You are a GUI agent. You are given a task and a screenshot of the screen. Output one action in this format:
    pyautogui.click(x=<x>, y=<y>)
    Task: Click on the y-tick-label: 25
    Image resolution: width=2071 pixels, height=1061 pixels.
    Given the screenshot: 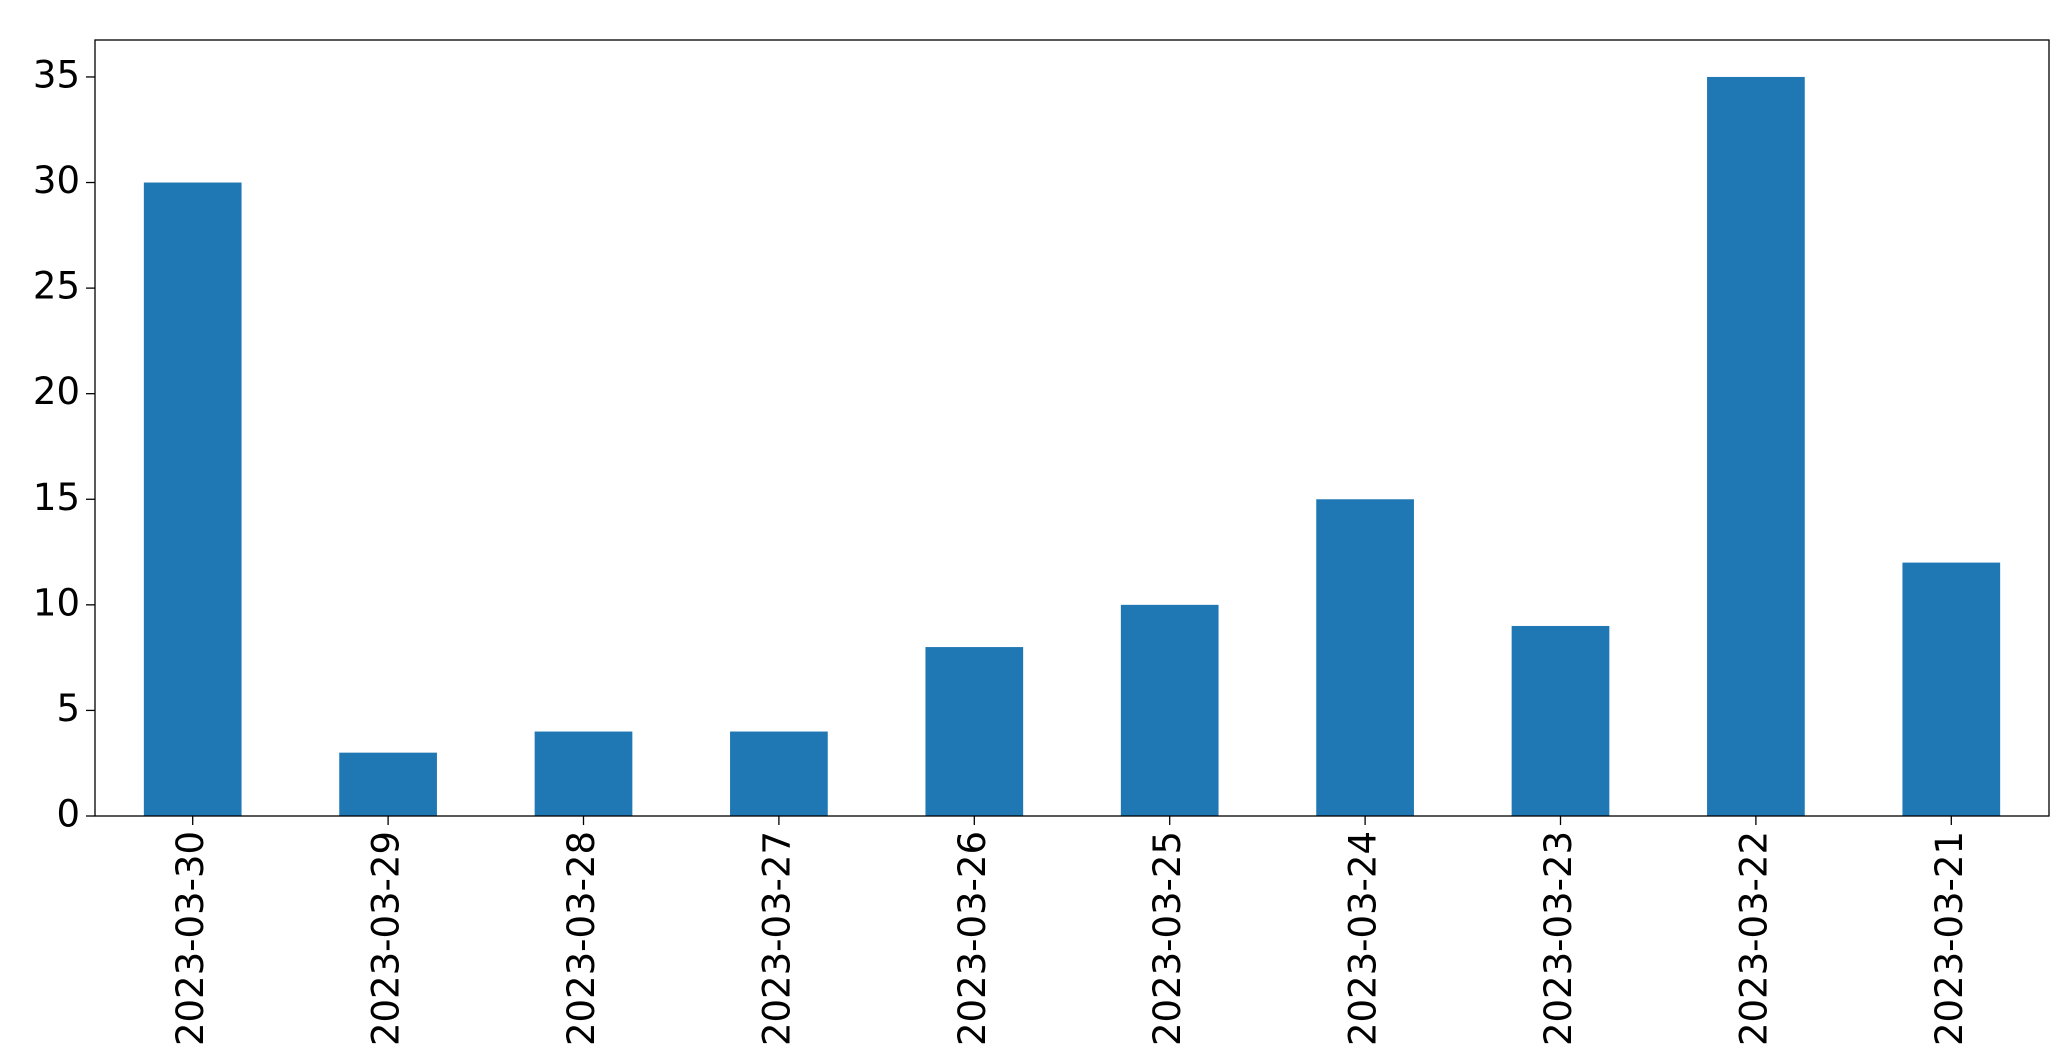 What is the action you would take?
    pyautogui.click(x=56, y=286)
    